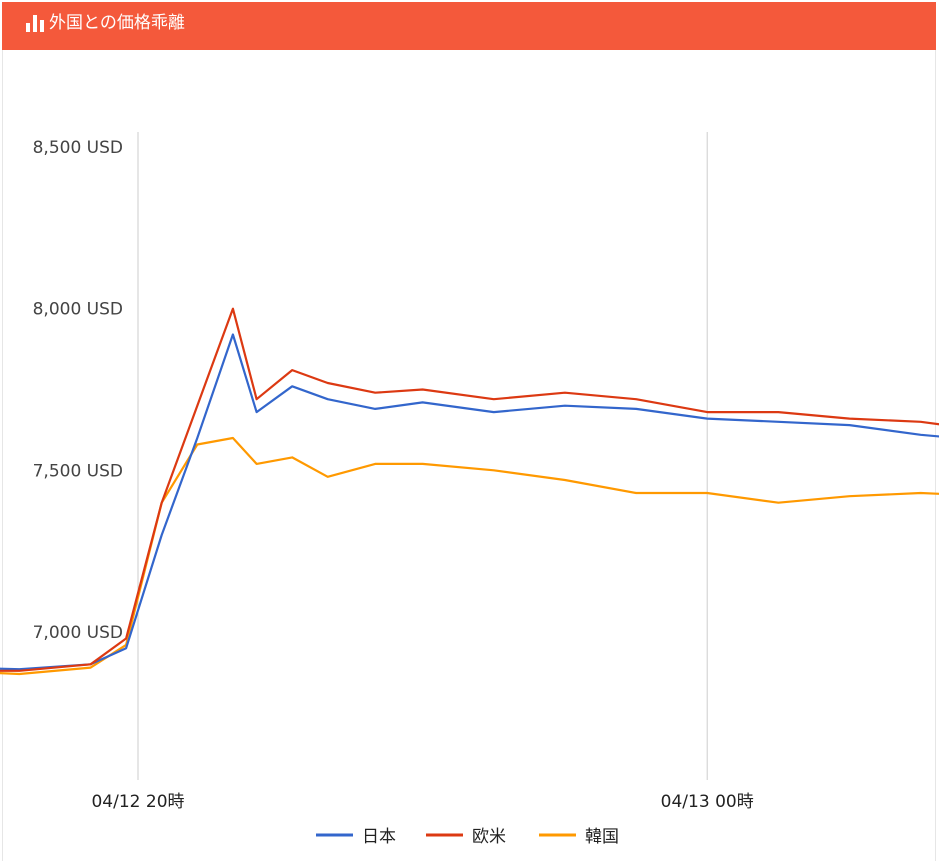 Image resolution: width=939 pixels, height=861 pixels. I want to click on legend-label: 欧米, so click(489, 837).